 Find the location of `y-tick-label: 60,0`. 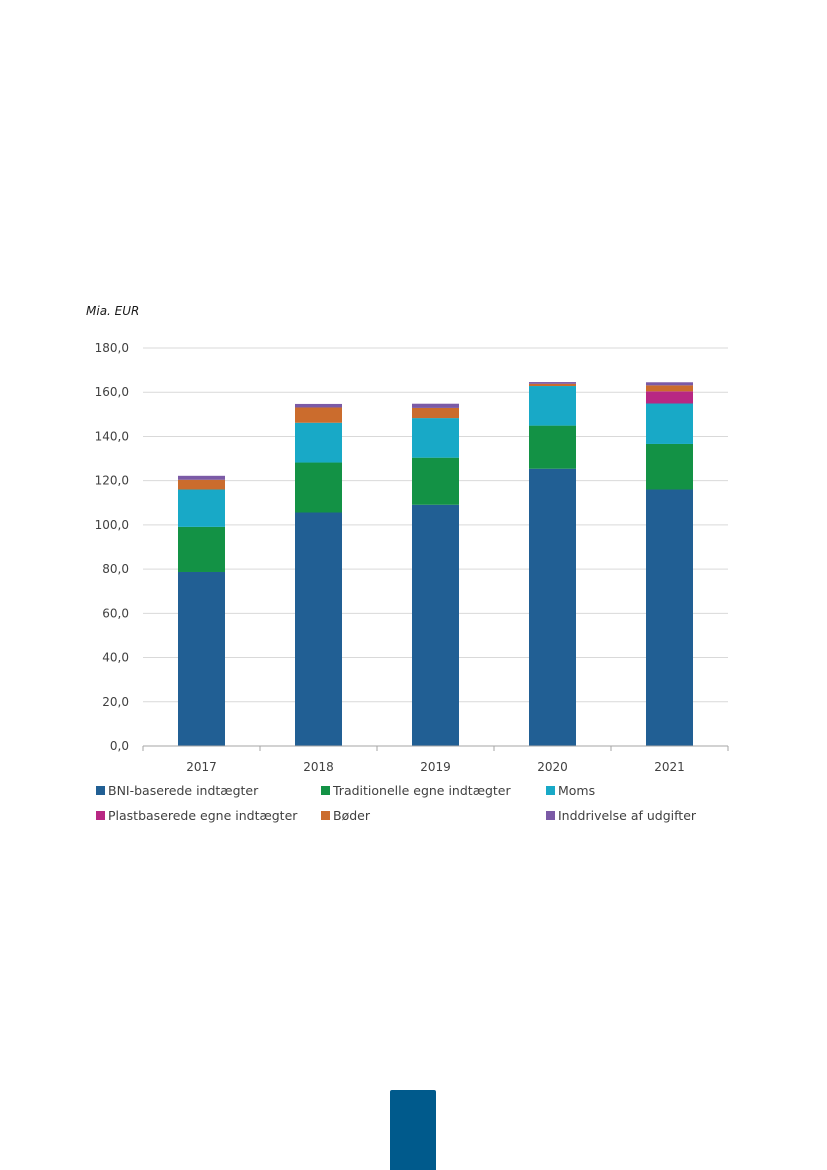

y-tick-label: 60,0 is located at coordinates (115, 613).